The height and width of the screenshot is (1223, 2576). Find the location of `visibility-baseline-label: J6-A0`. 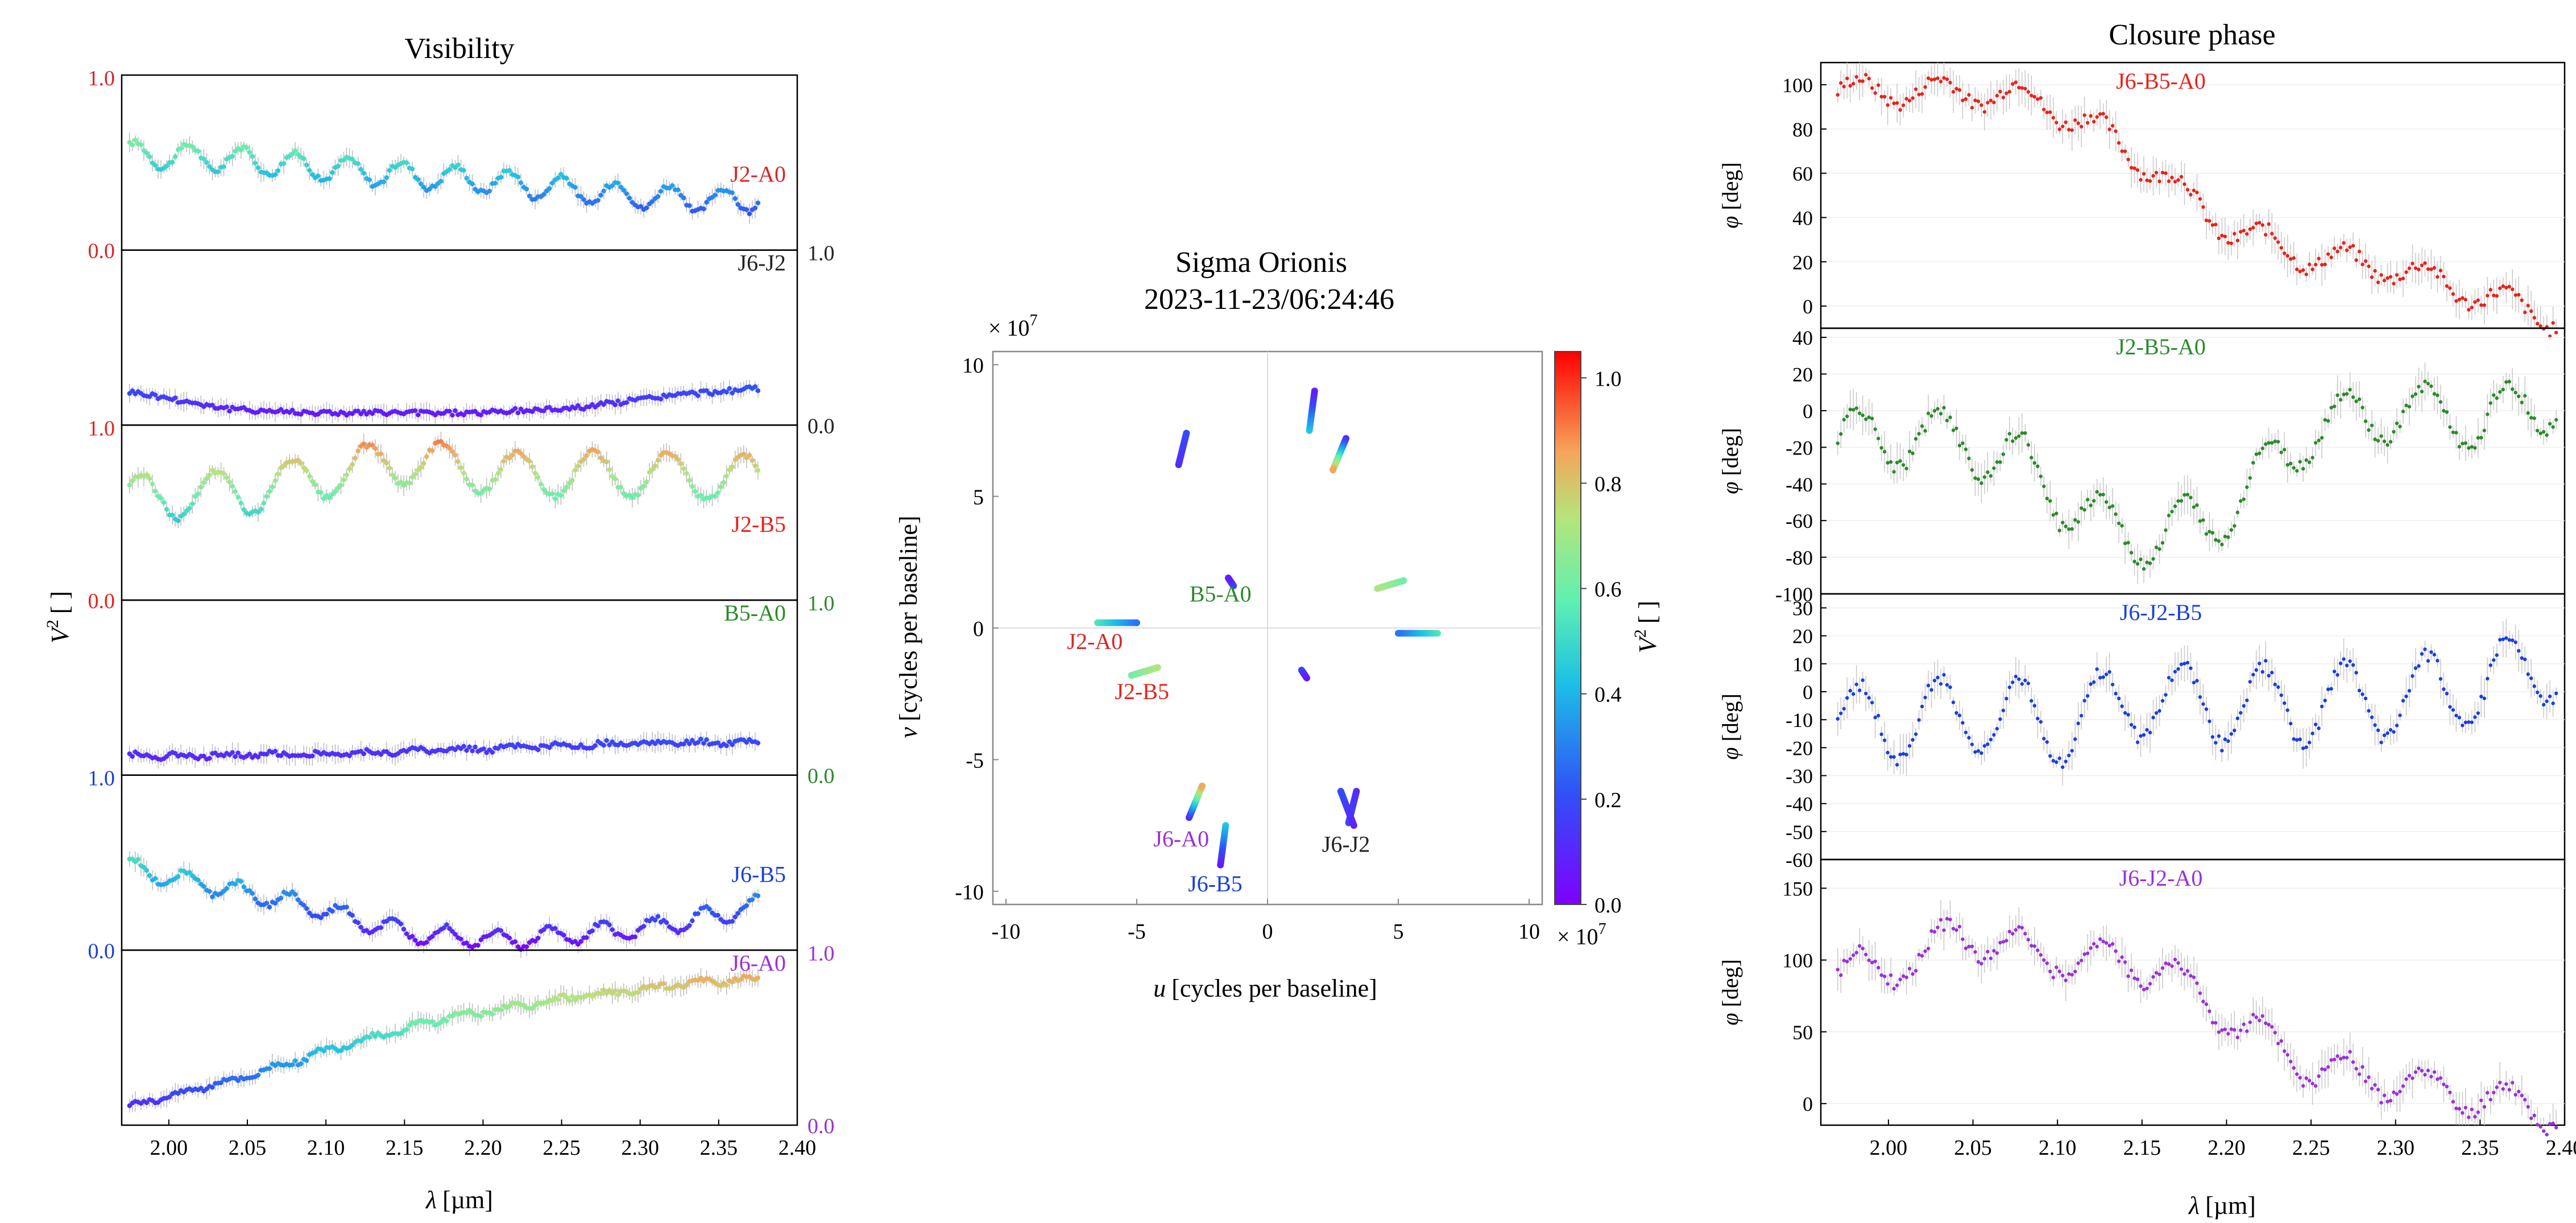

visibility-baseline-label: J6-A0 is located at coordinates (758, 963).